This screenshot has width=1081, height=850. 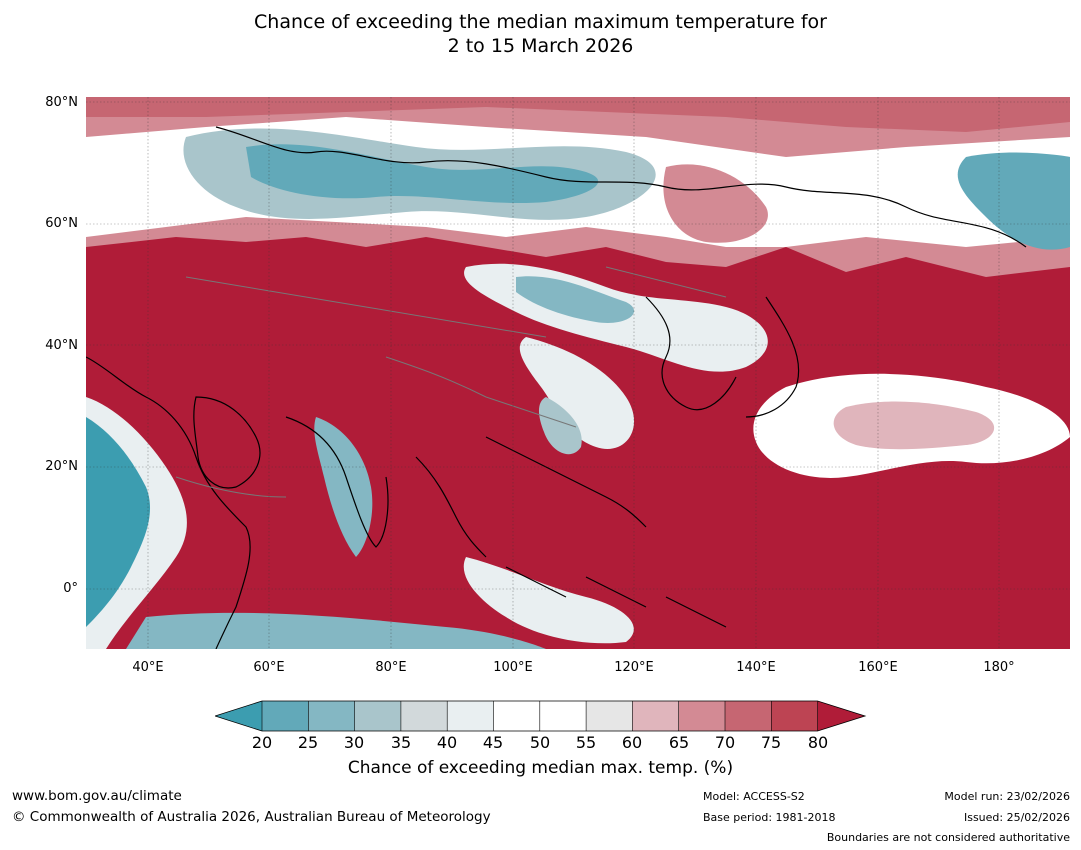 I want to click on colorbar-tick-70: 70, so click(x=725, y=742).